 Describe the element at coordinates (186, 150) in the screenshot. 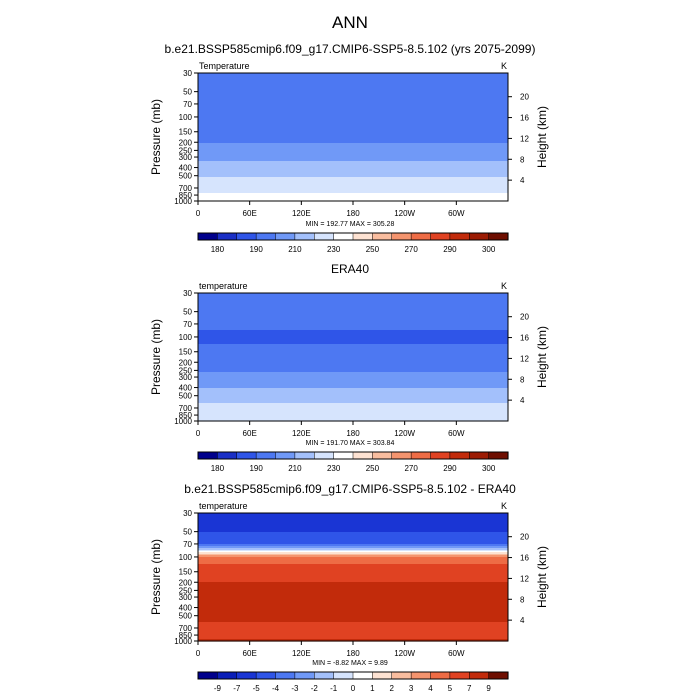

I see `y-tick-label: 250` at that location.